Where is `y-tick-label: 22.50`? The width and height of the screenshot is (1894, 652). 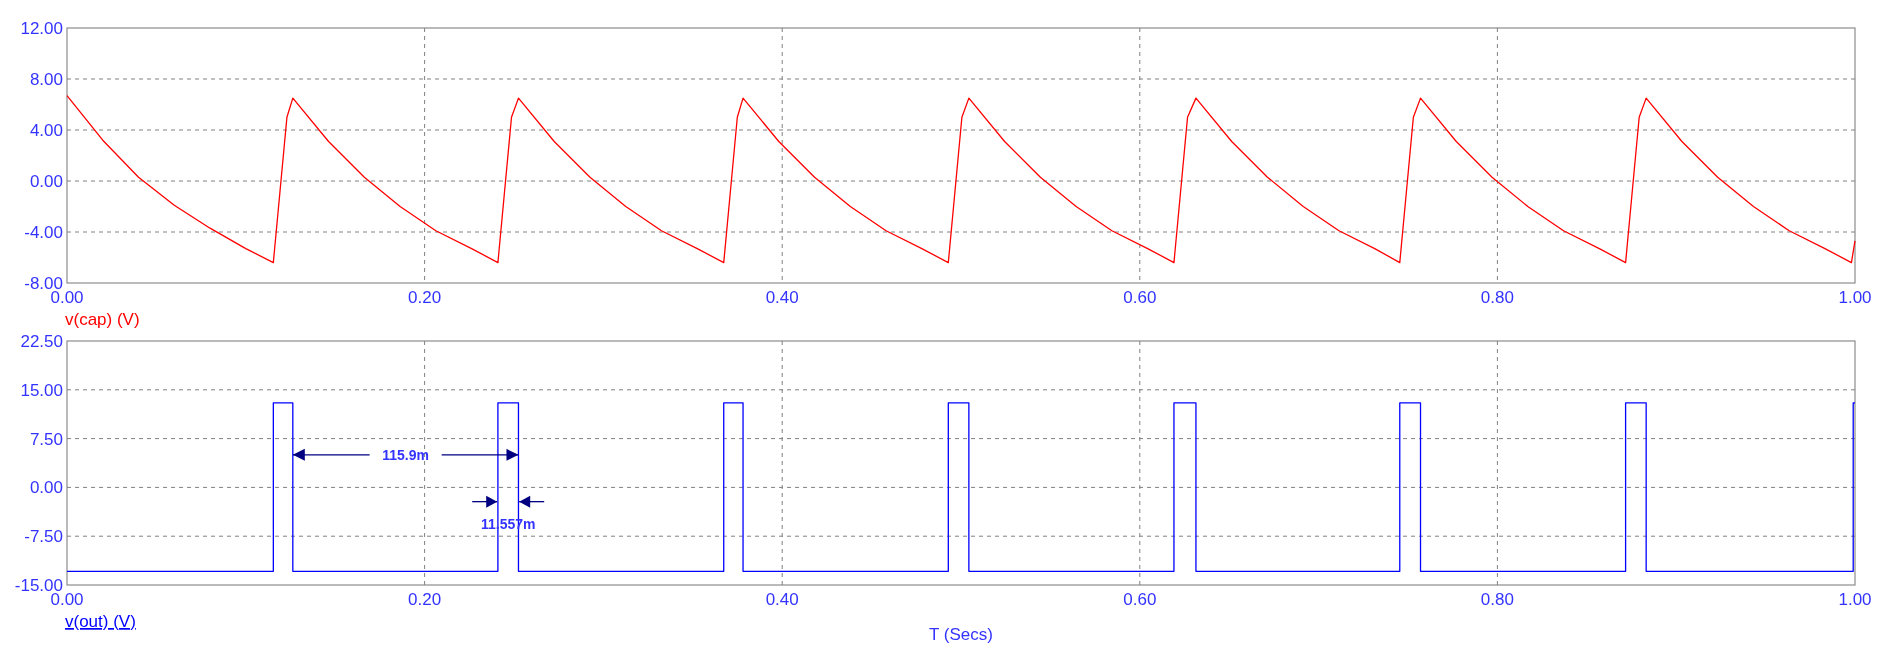 y-tick-label: 22.50 is located at coordinates (41, 341).